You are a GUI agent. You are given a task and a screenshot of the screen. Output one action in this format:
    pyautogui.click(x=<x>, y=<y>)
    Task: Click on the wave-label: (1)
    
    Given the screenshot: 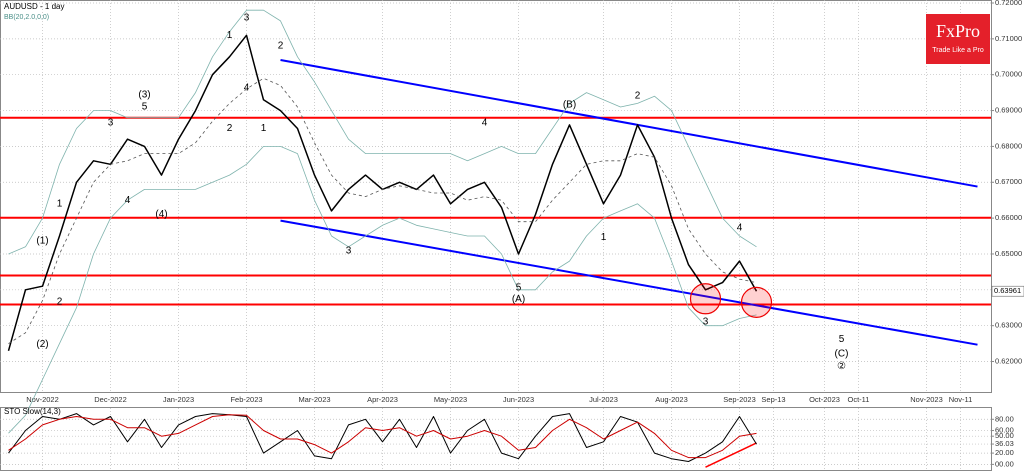 What is the action you would take?
    pyautogui.click(x=42, y=240)
    